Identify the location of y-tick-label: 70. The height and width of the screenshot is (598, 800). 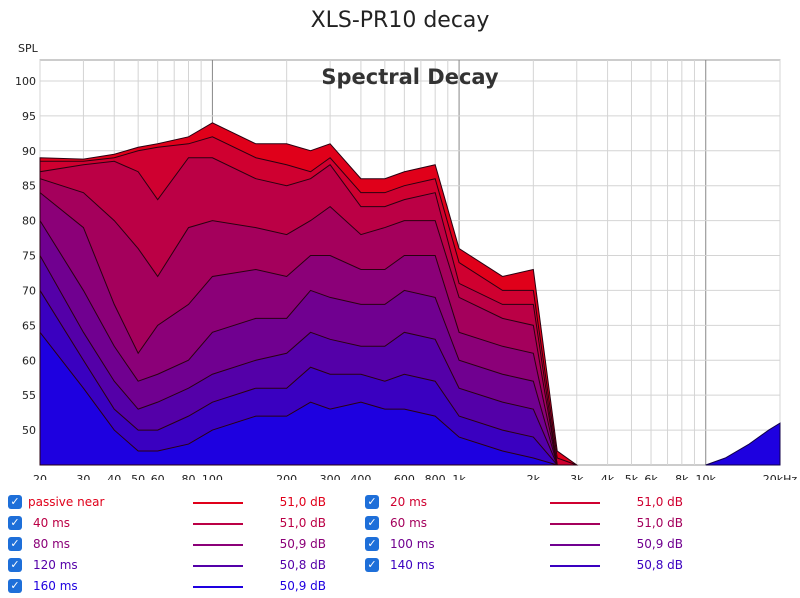
(29, 290).